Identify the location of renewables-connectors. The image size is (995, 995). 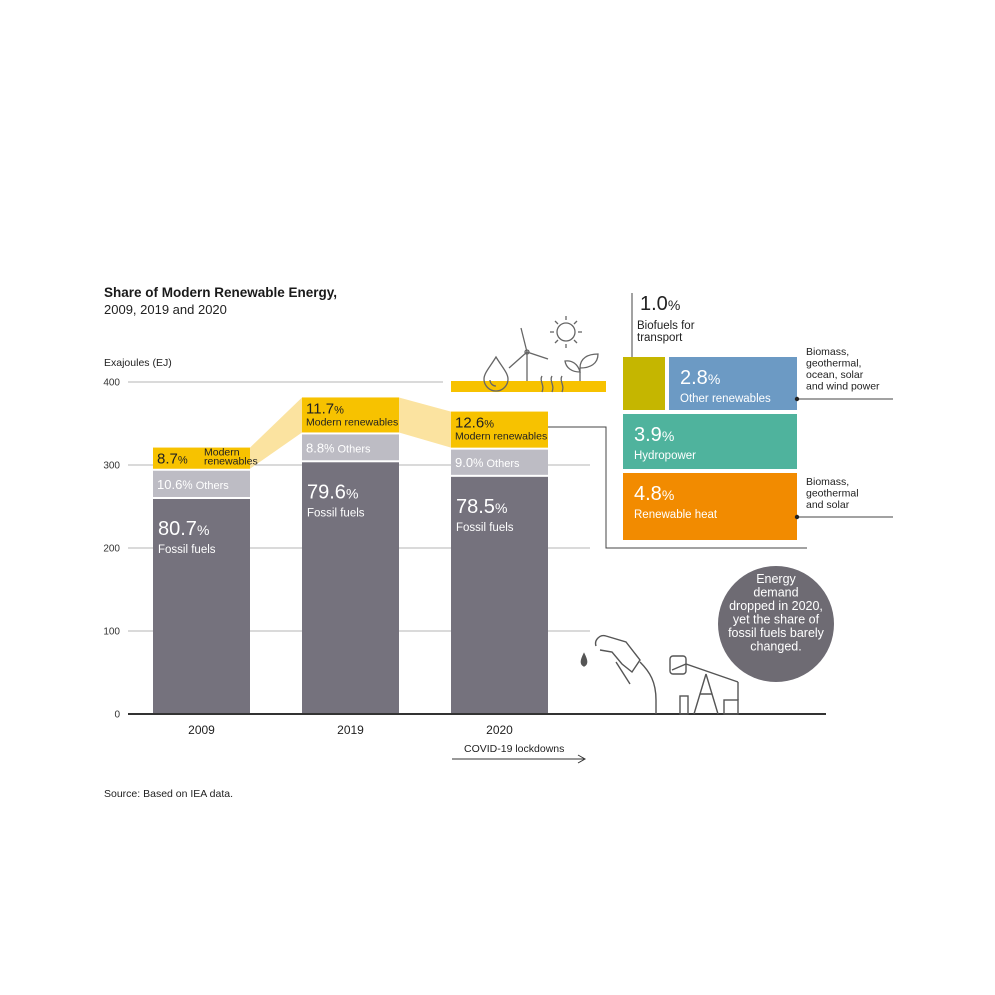
(350, 433).